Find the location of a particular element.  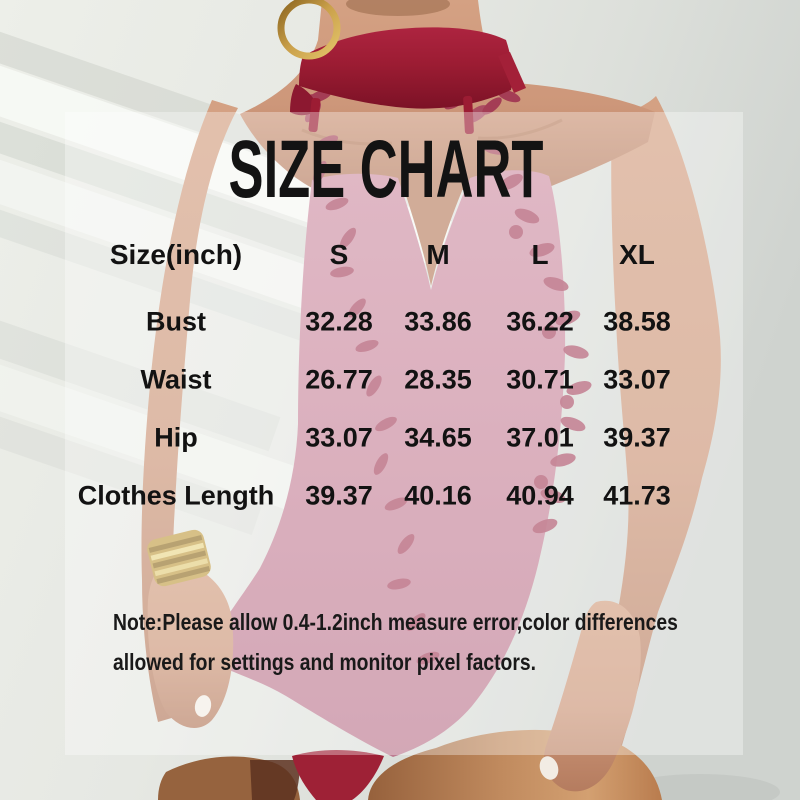

table-cell: 30.71 is located at coordinates (540, 379).